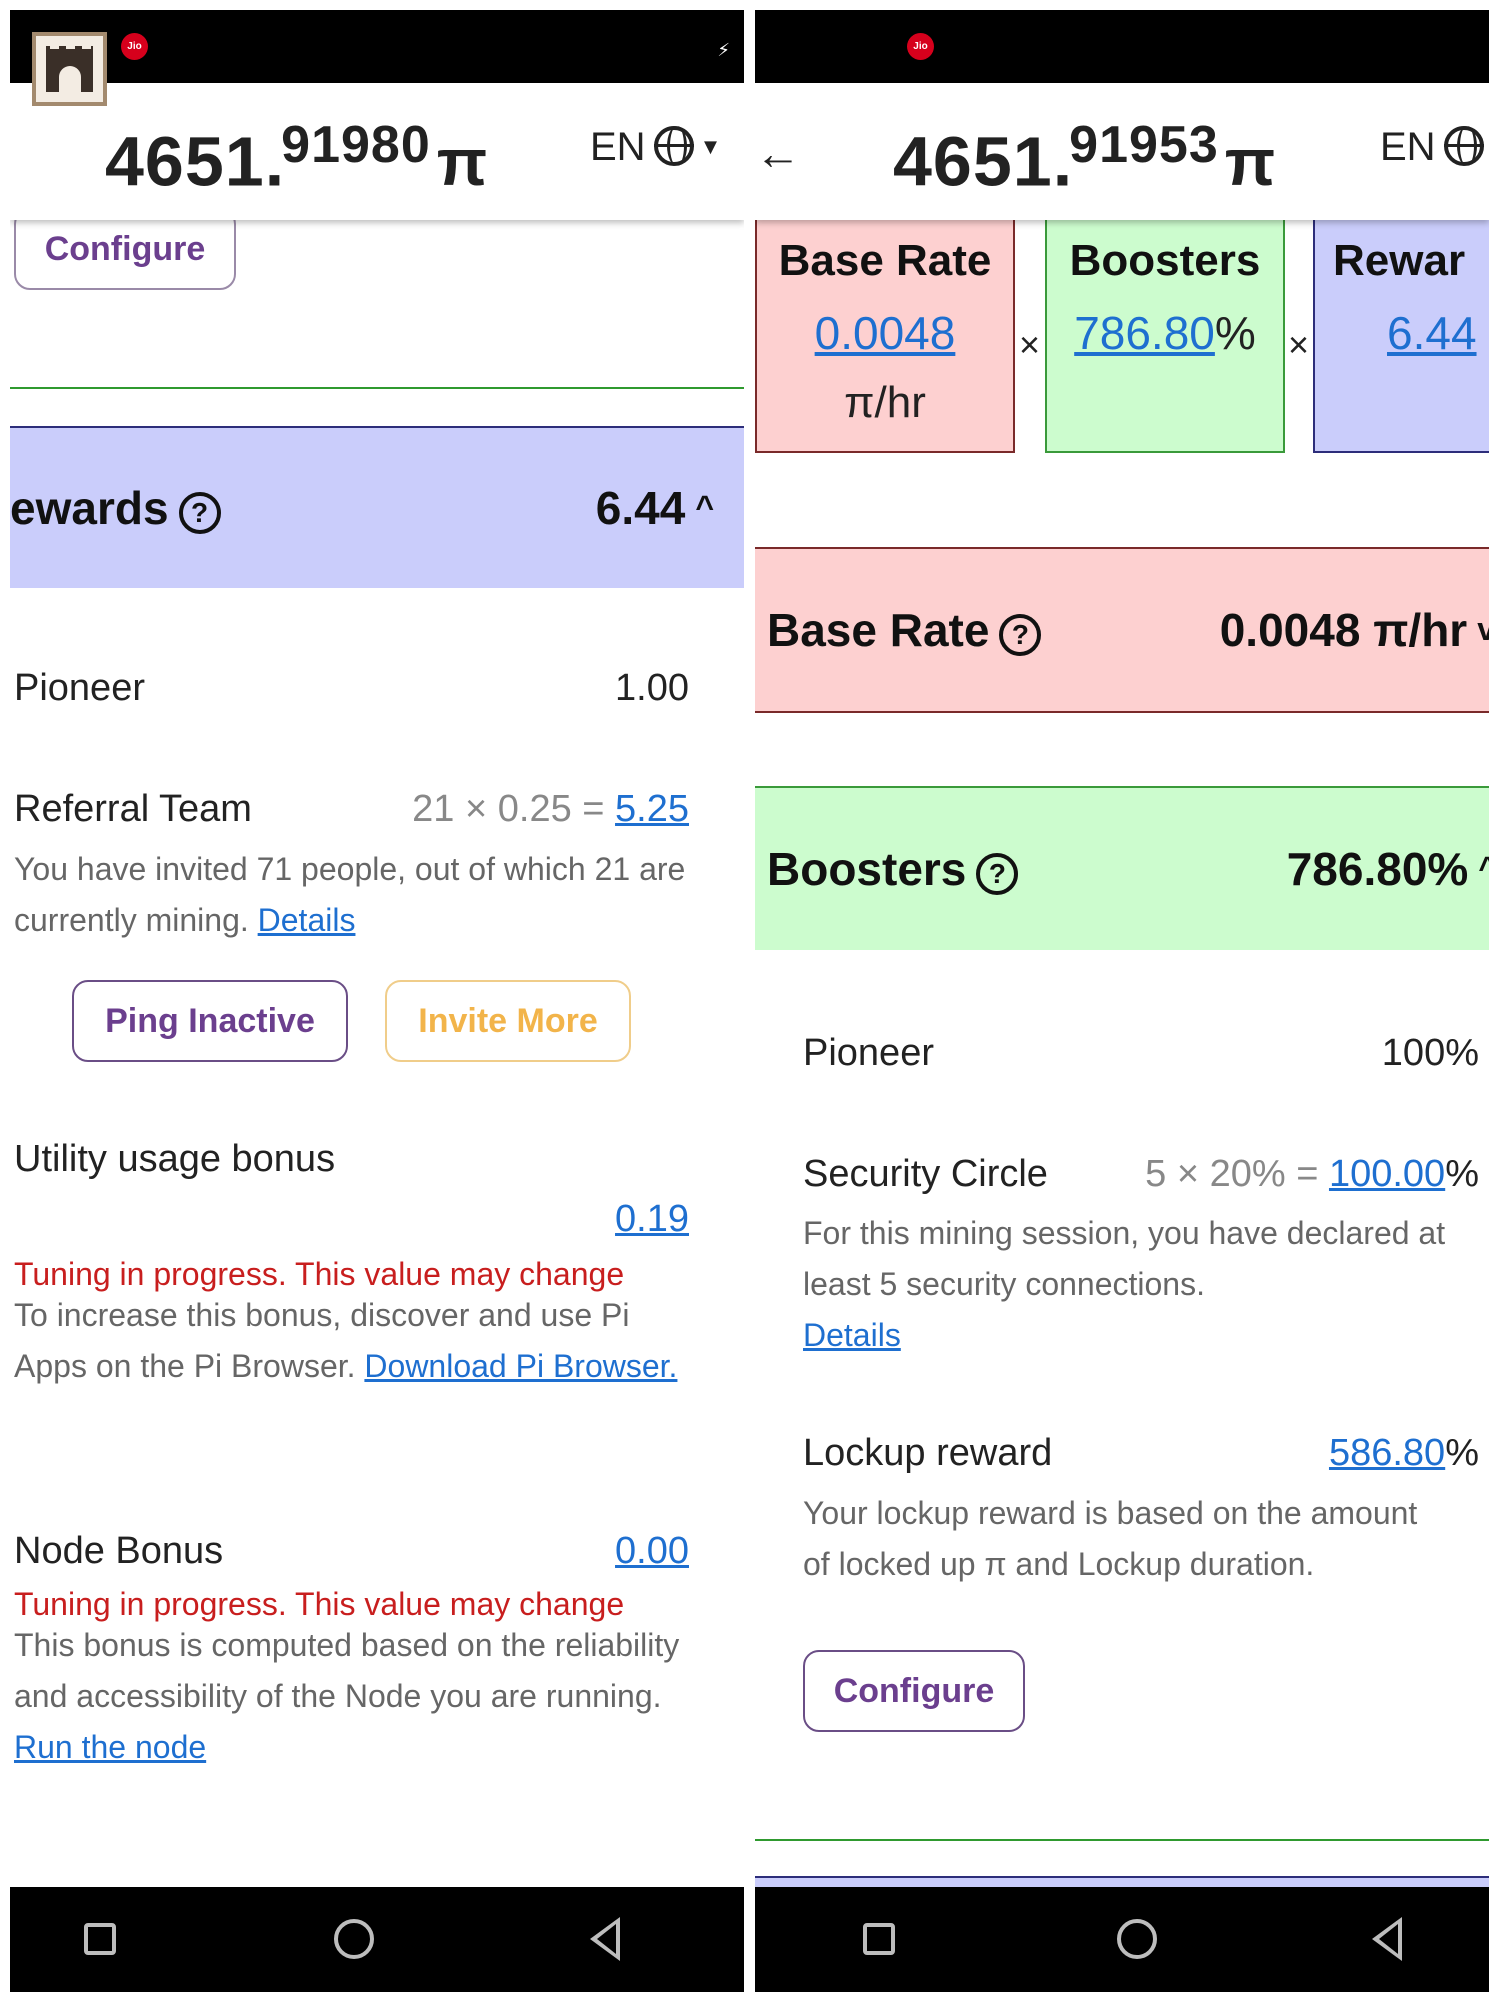 This screenshot has width=1500, height=1999. What do you see at coordinates (1432, 333) in the screenshot?
I see `rewards-card-value: 6.44` at bounding box center [1432, 333].